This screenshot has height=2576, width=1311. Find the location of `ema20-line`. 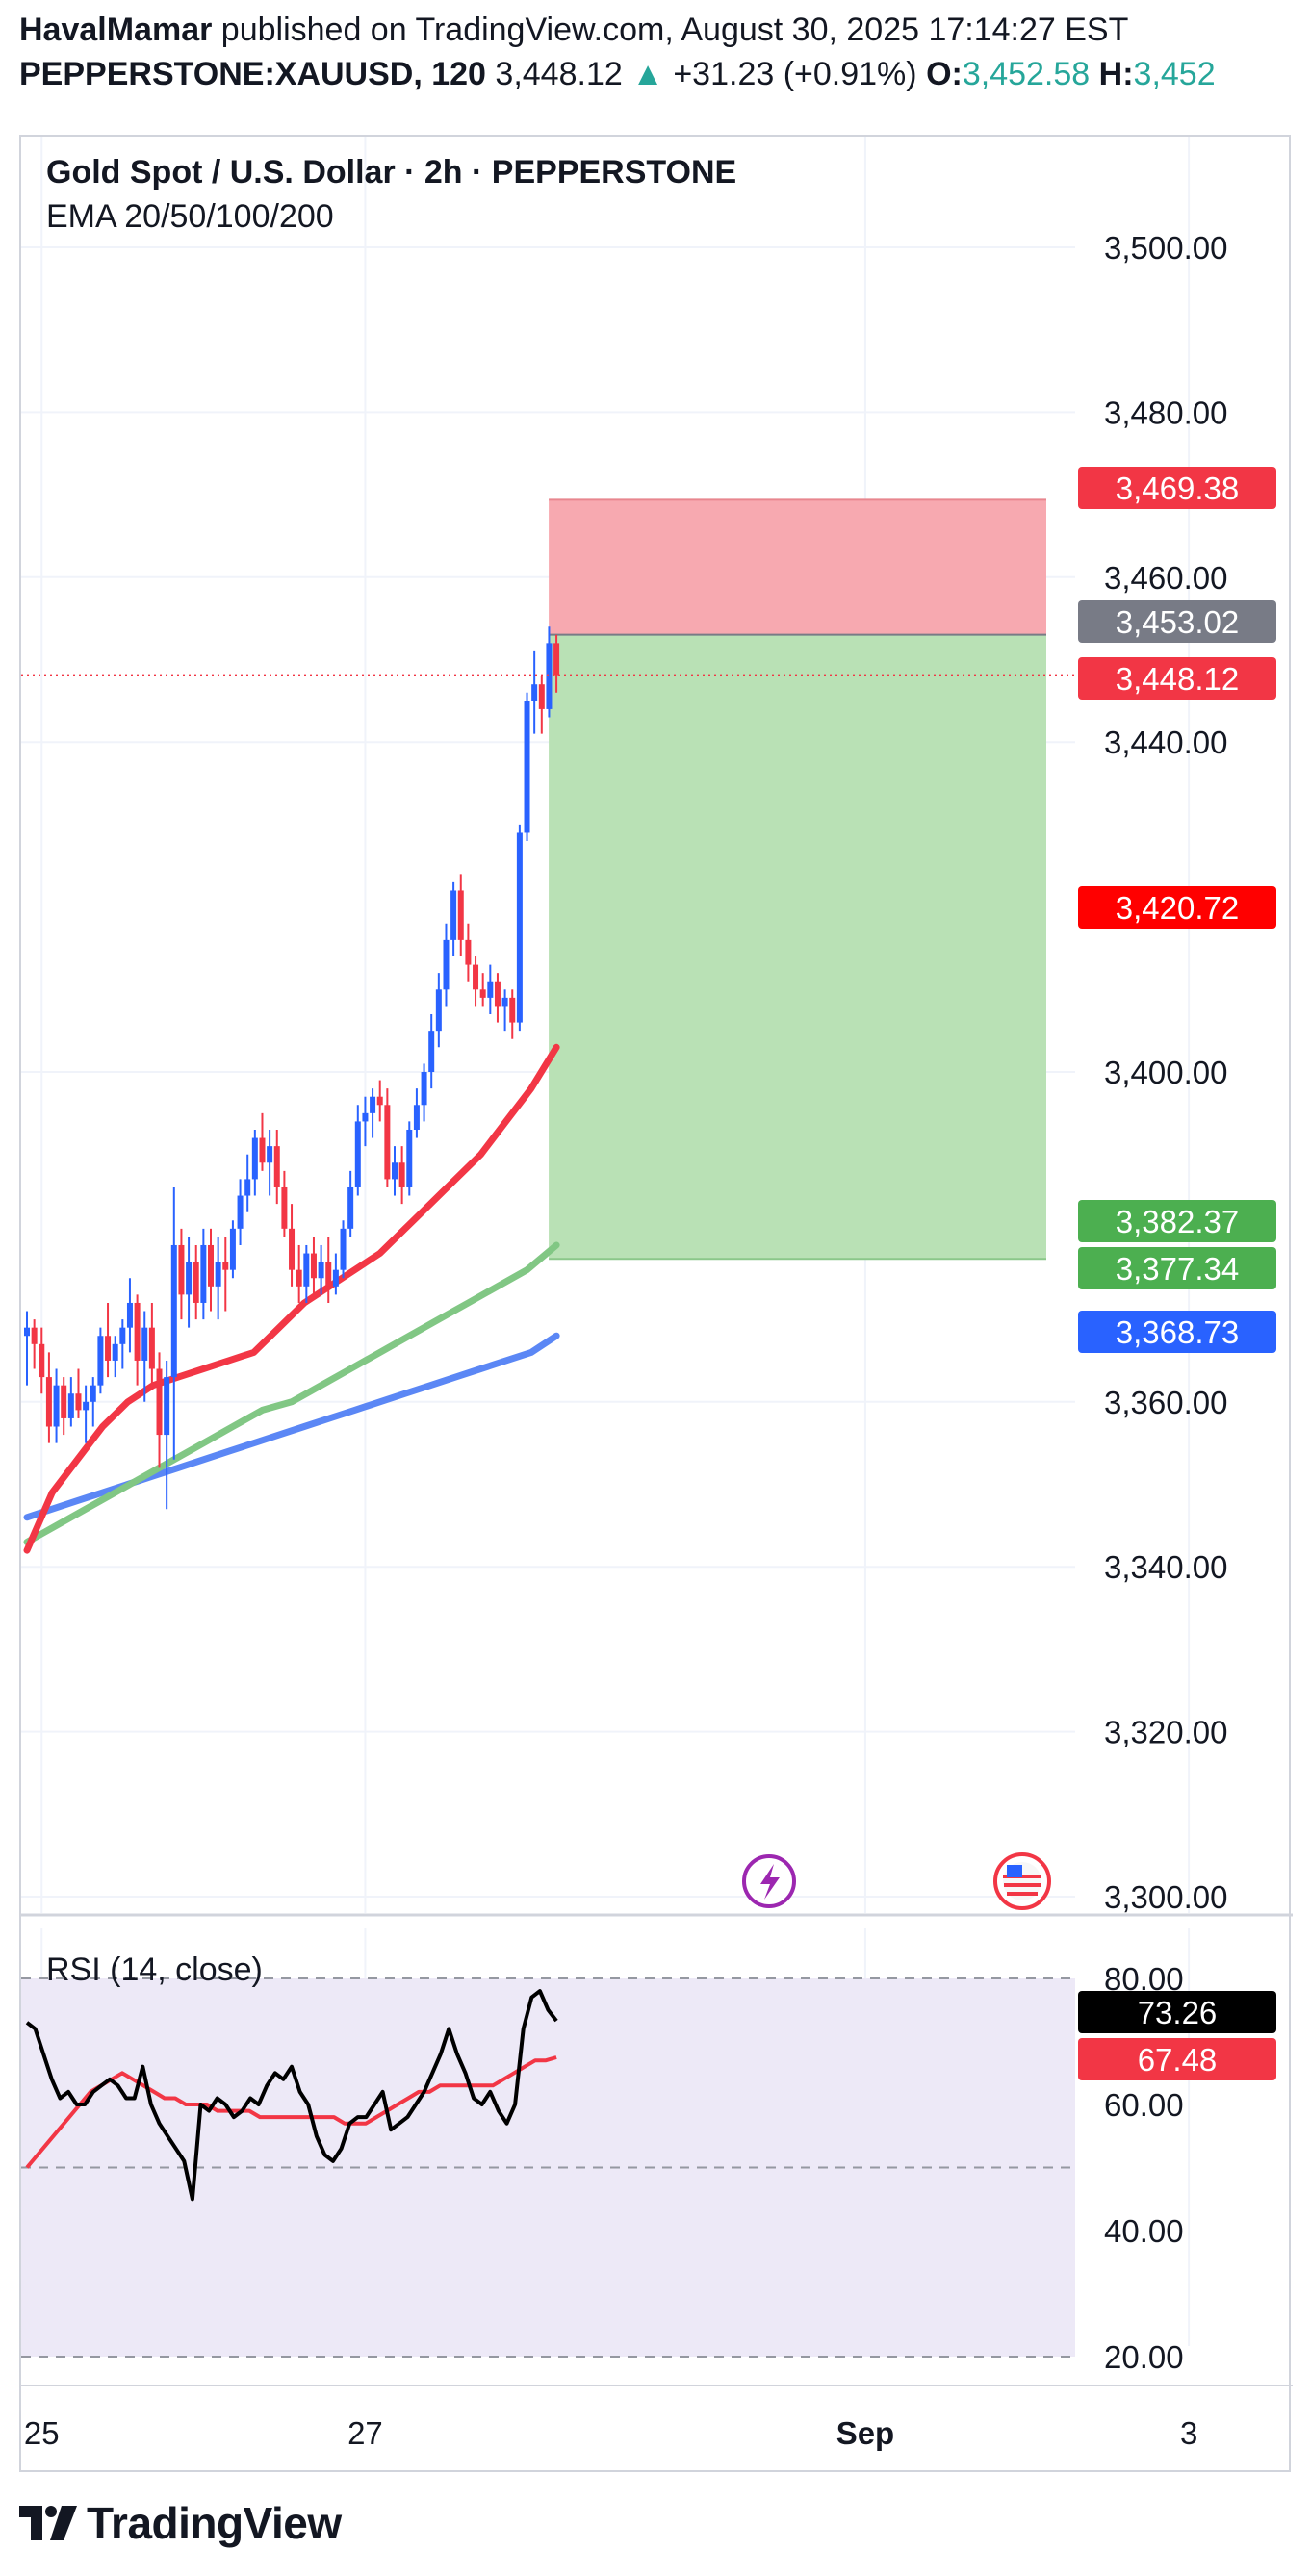

ema20-line is located at coordinates (291, 1298).